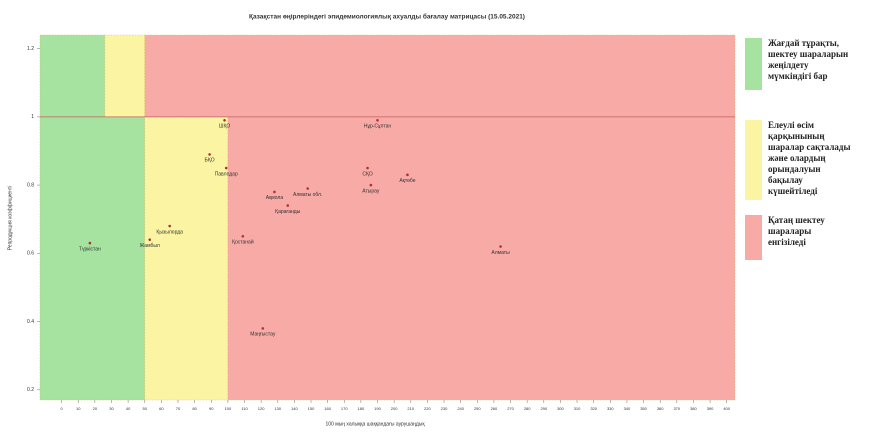 The image size is (876, 432). What do you see at coordinates (500, 253) in the screenshot?
I see `point-label: Алматы` at bounding box center [500, 253].